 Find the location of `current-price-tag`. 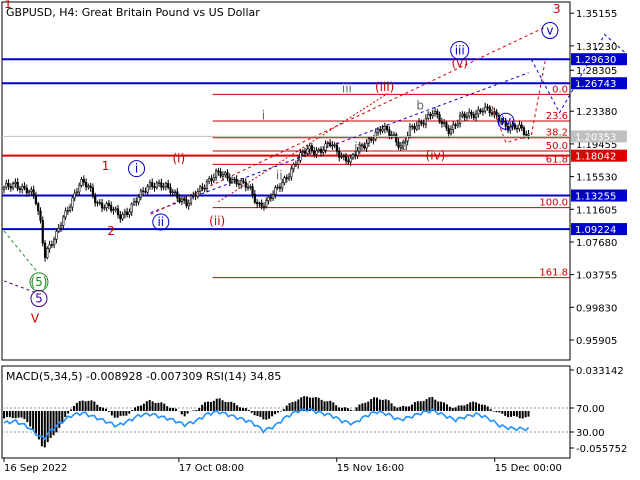

current-price-tag is located at coordinates (599, 136).